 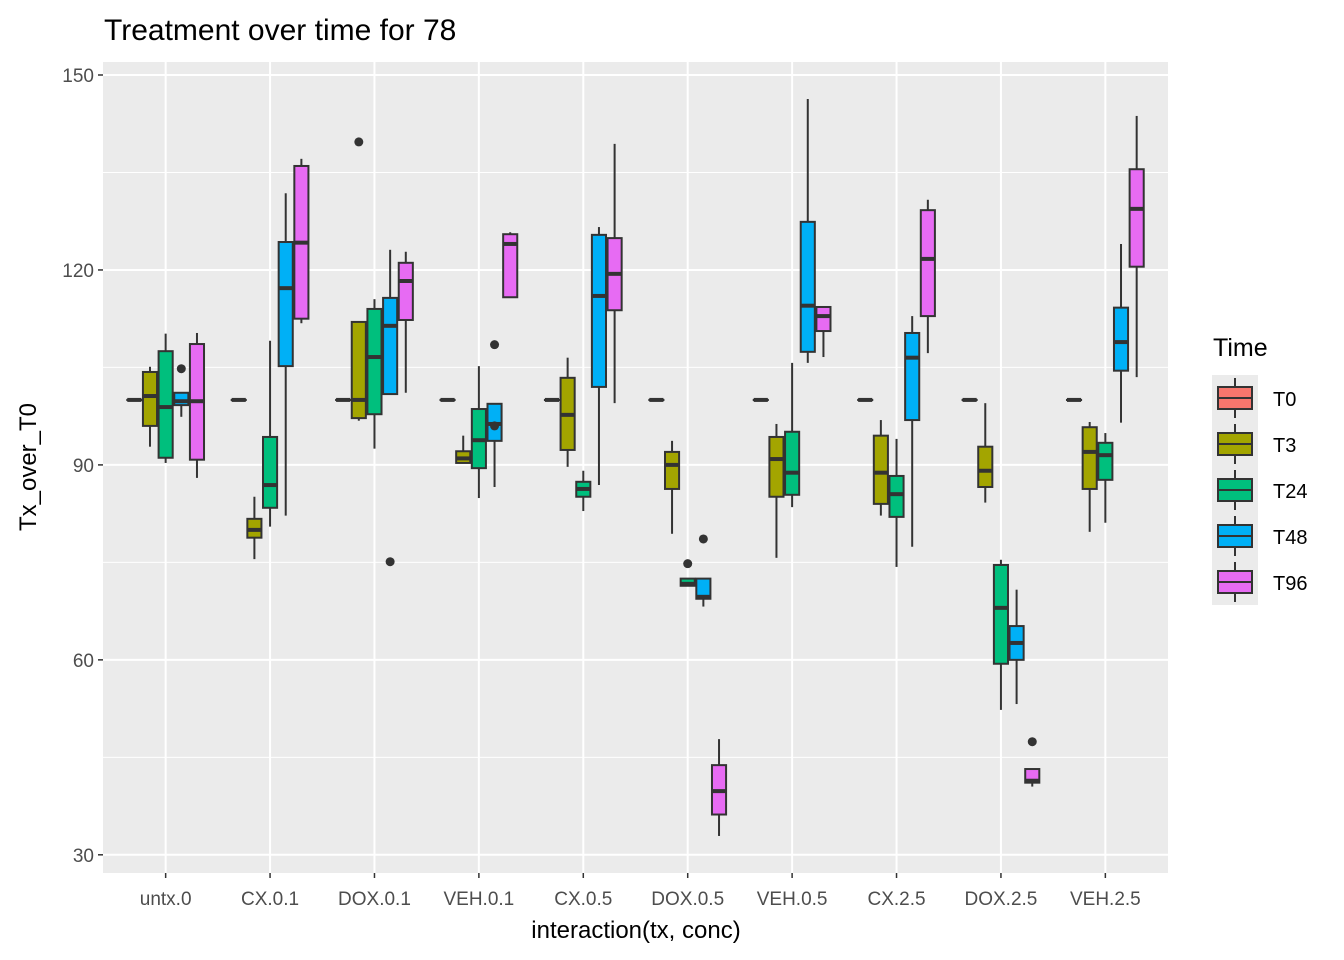 What do you see at coordinates (197, 405) in the screenshot?
I see `box-T96-untx.0` at bounding box center [197, 405].